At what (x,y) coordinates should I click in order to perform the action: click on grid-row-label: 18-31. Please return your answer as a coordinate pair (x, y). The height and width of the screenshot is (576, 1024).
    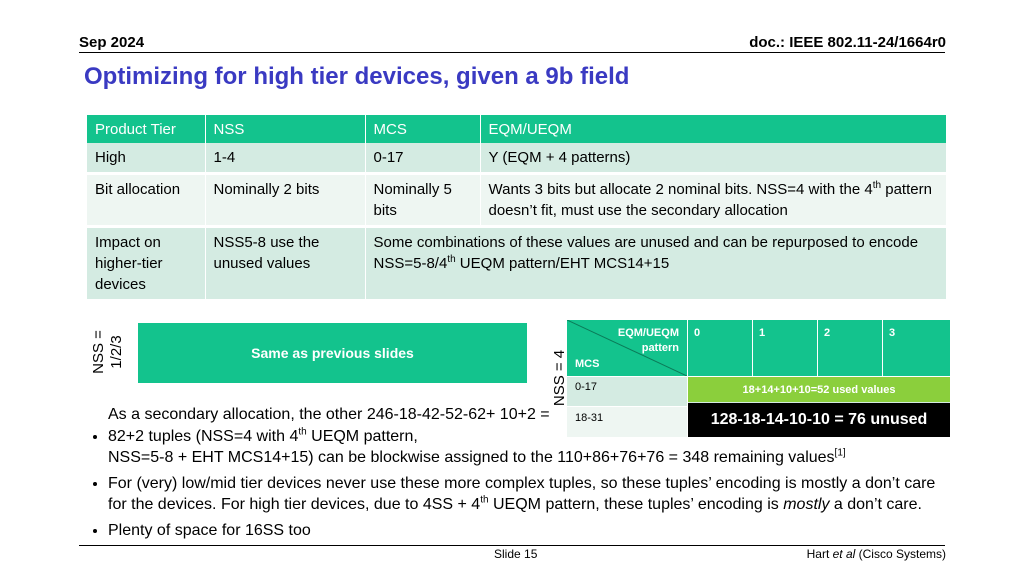
    Looking at the image, I should click on (627, 422).